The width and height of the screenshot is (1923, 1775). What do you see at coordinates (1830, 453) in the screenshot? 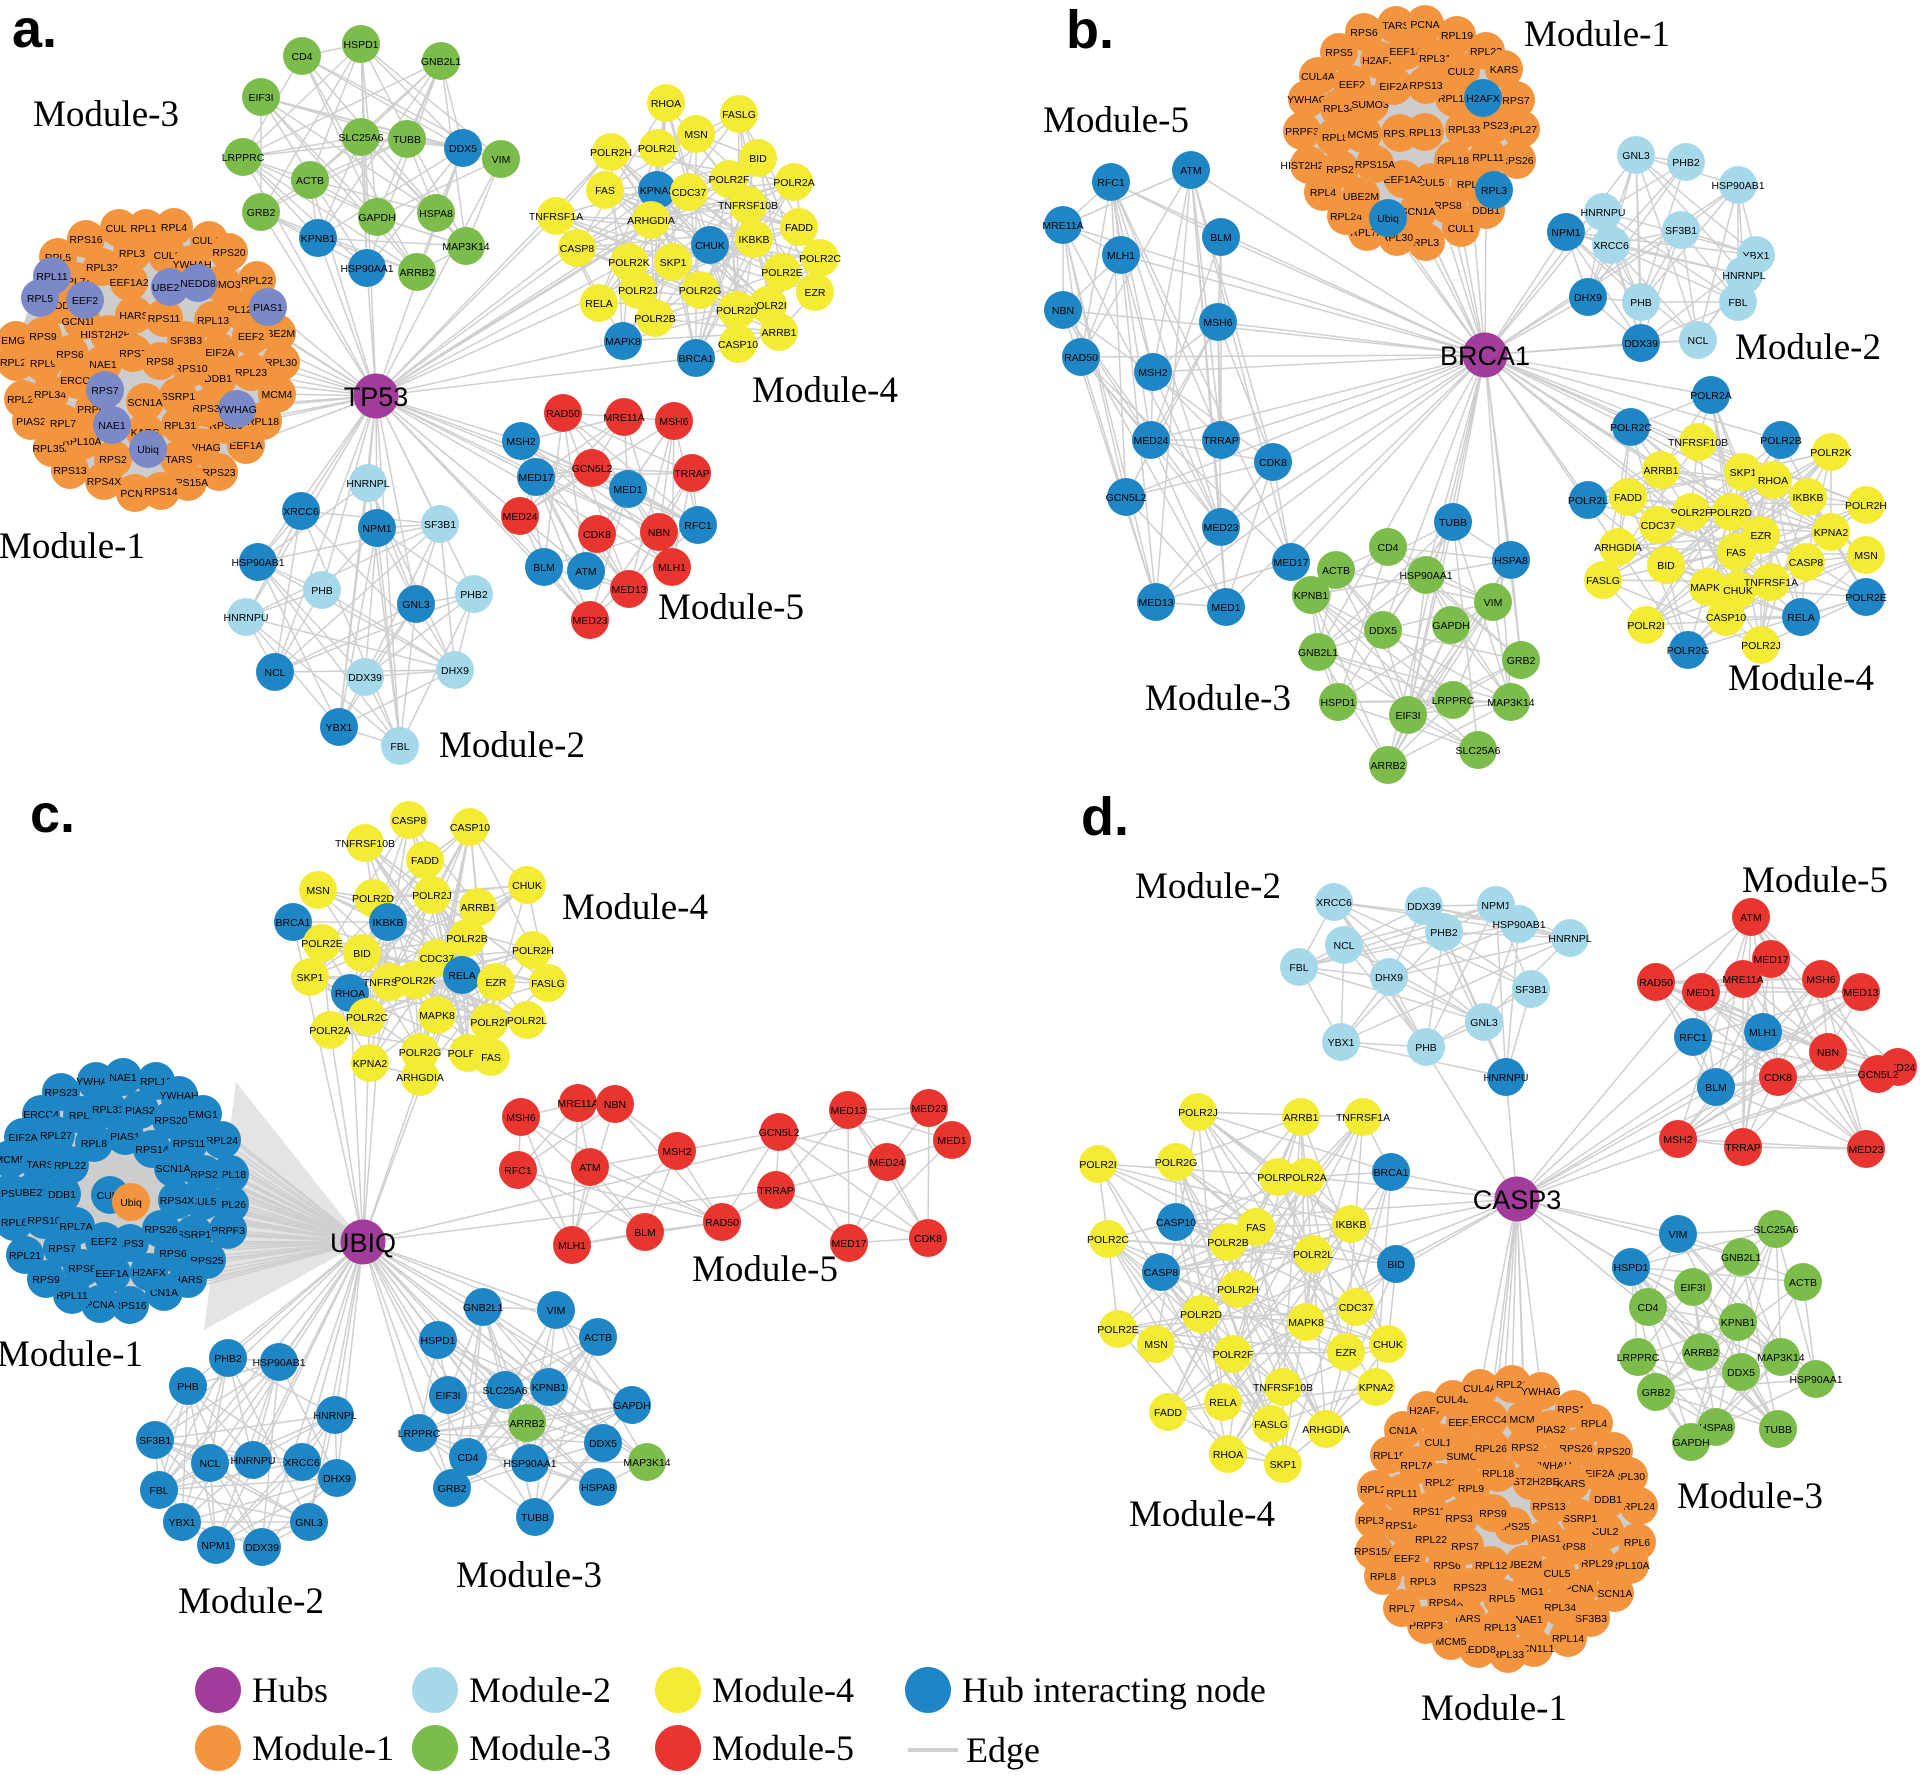
I see `svg-text: POLR2K` at bounding box center [1830, 453].